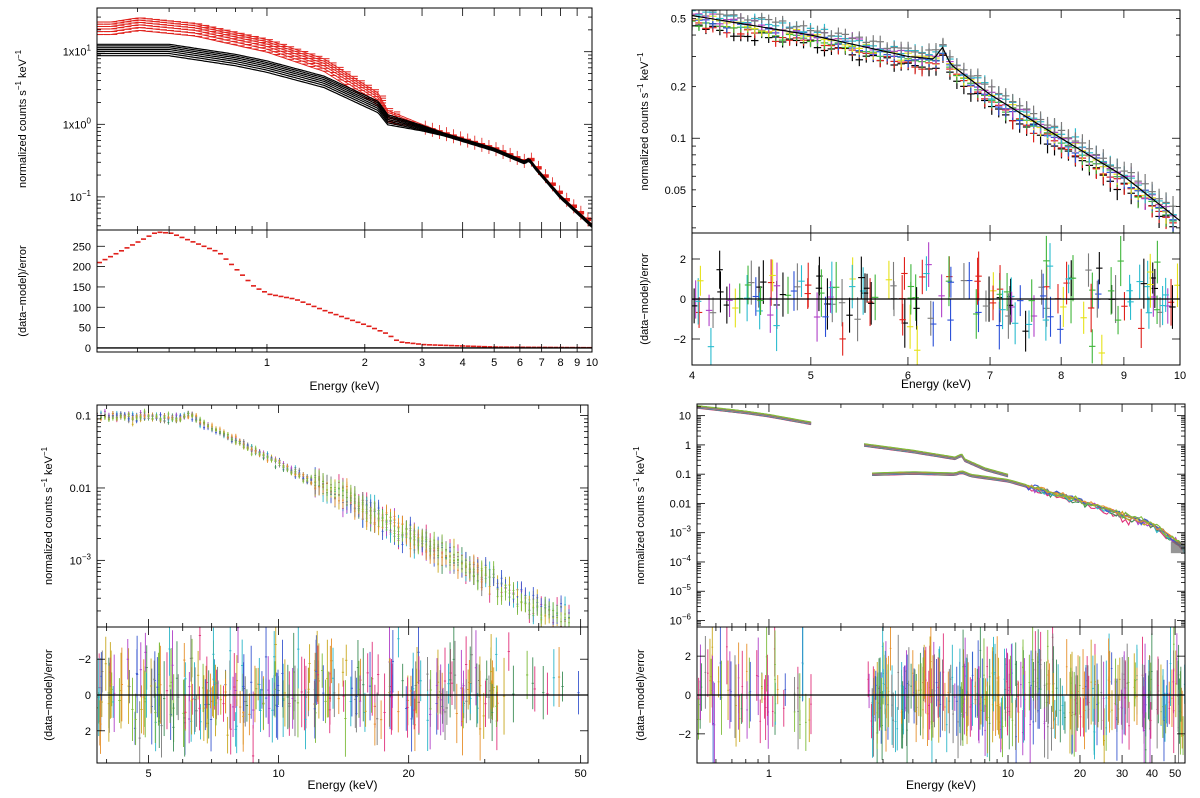  Describe the element at coordinates (82, 288) in the screenshot. I see `y-tick-label: 150` at that location.